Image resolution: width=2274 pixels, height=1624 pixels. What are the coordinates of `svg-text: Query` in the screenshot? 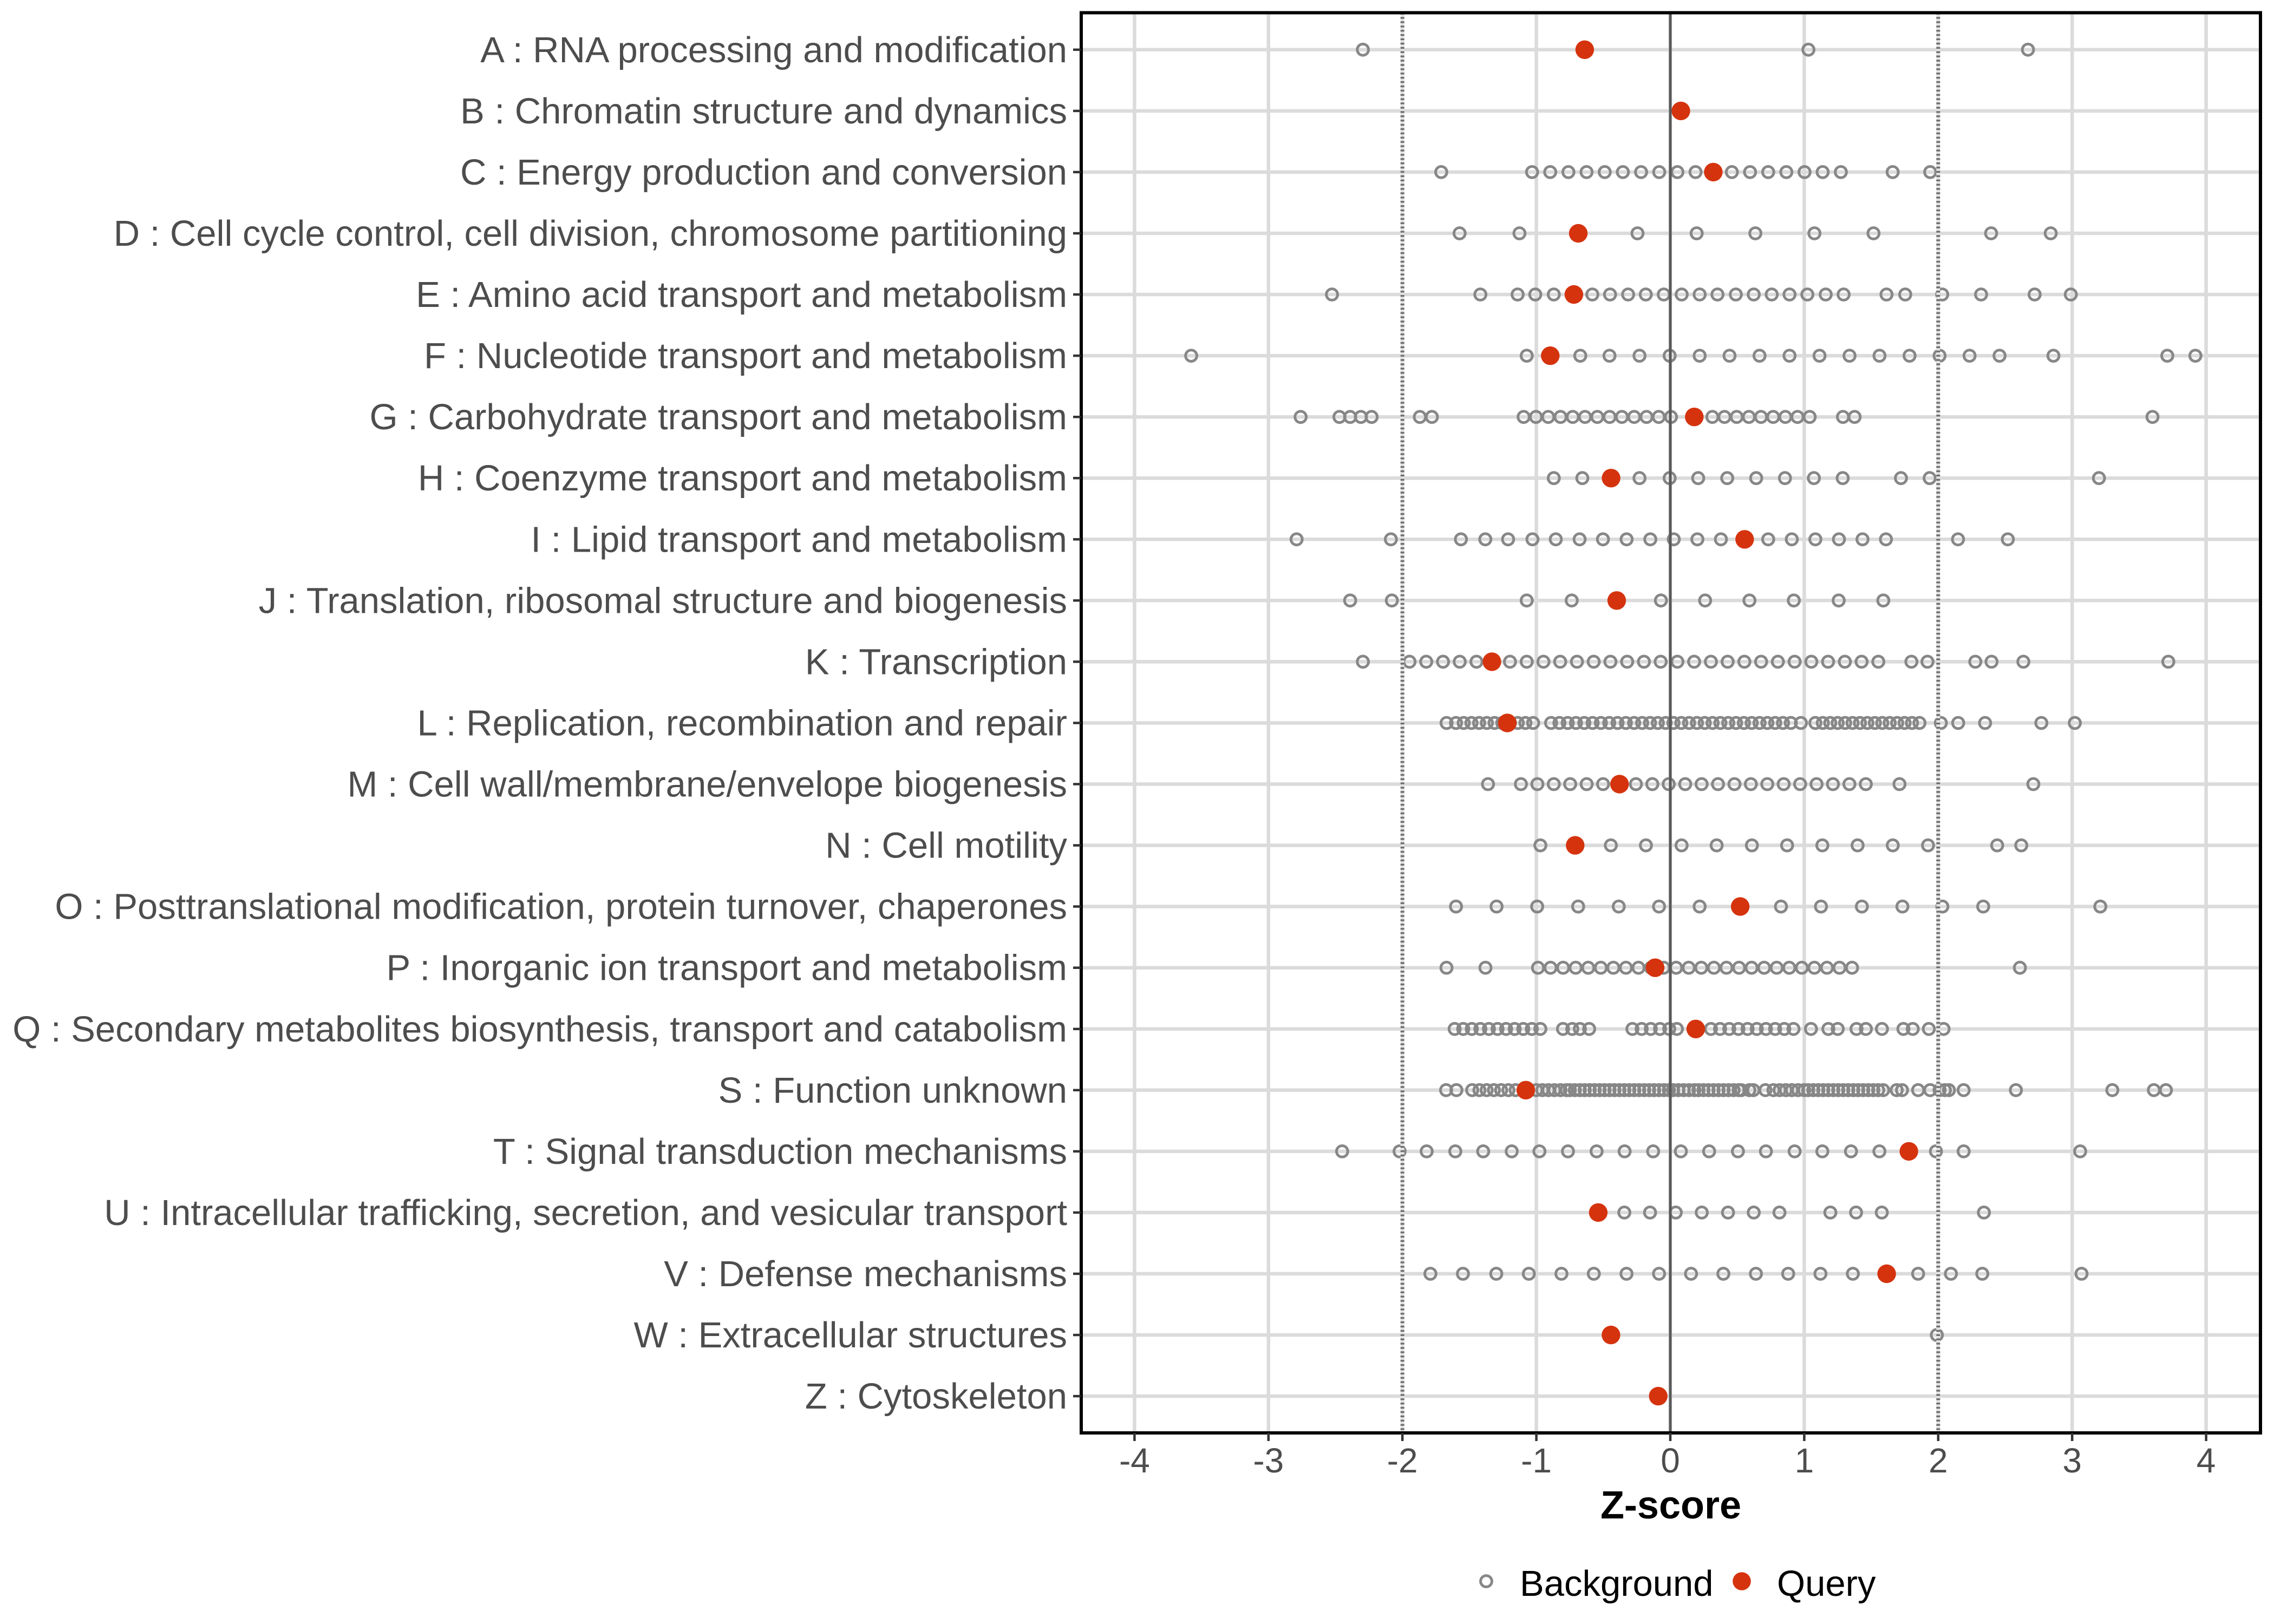 It's located at (1827, 1583).